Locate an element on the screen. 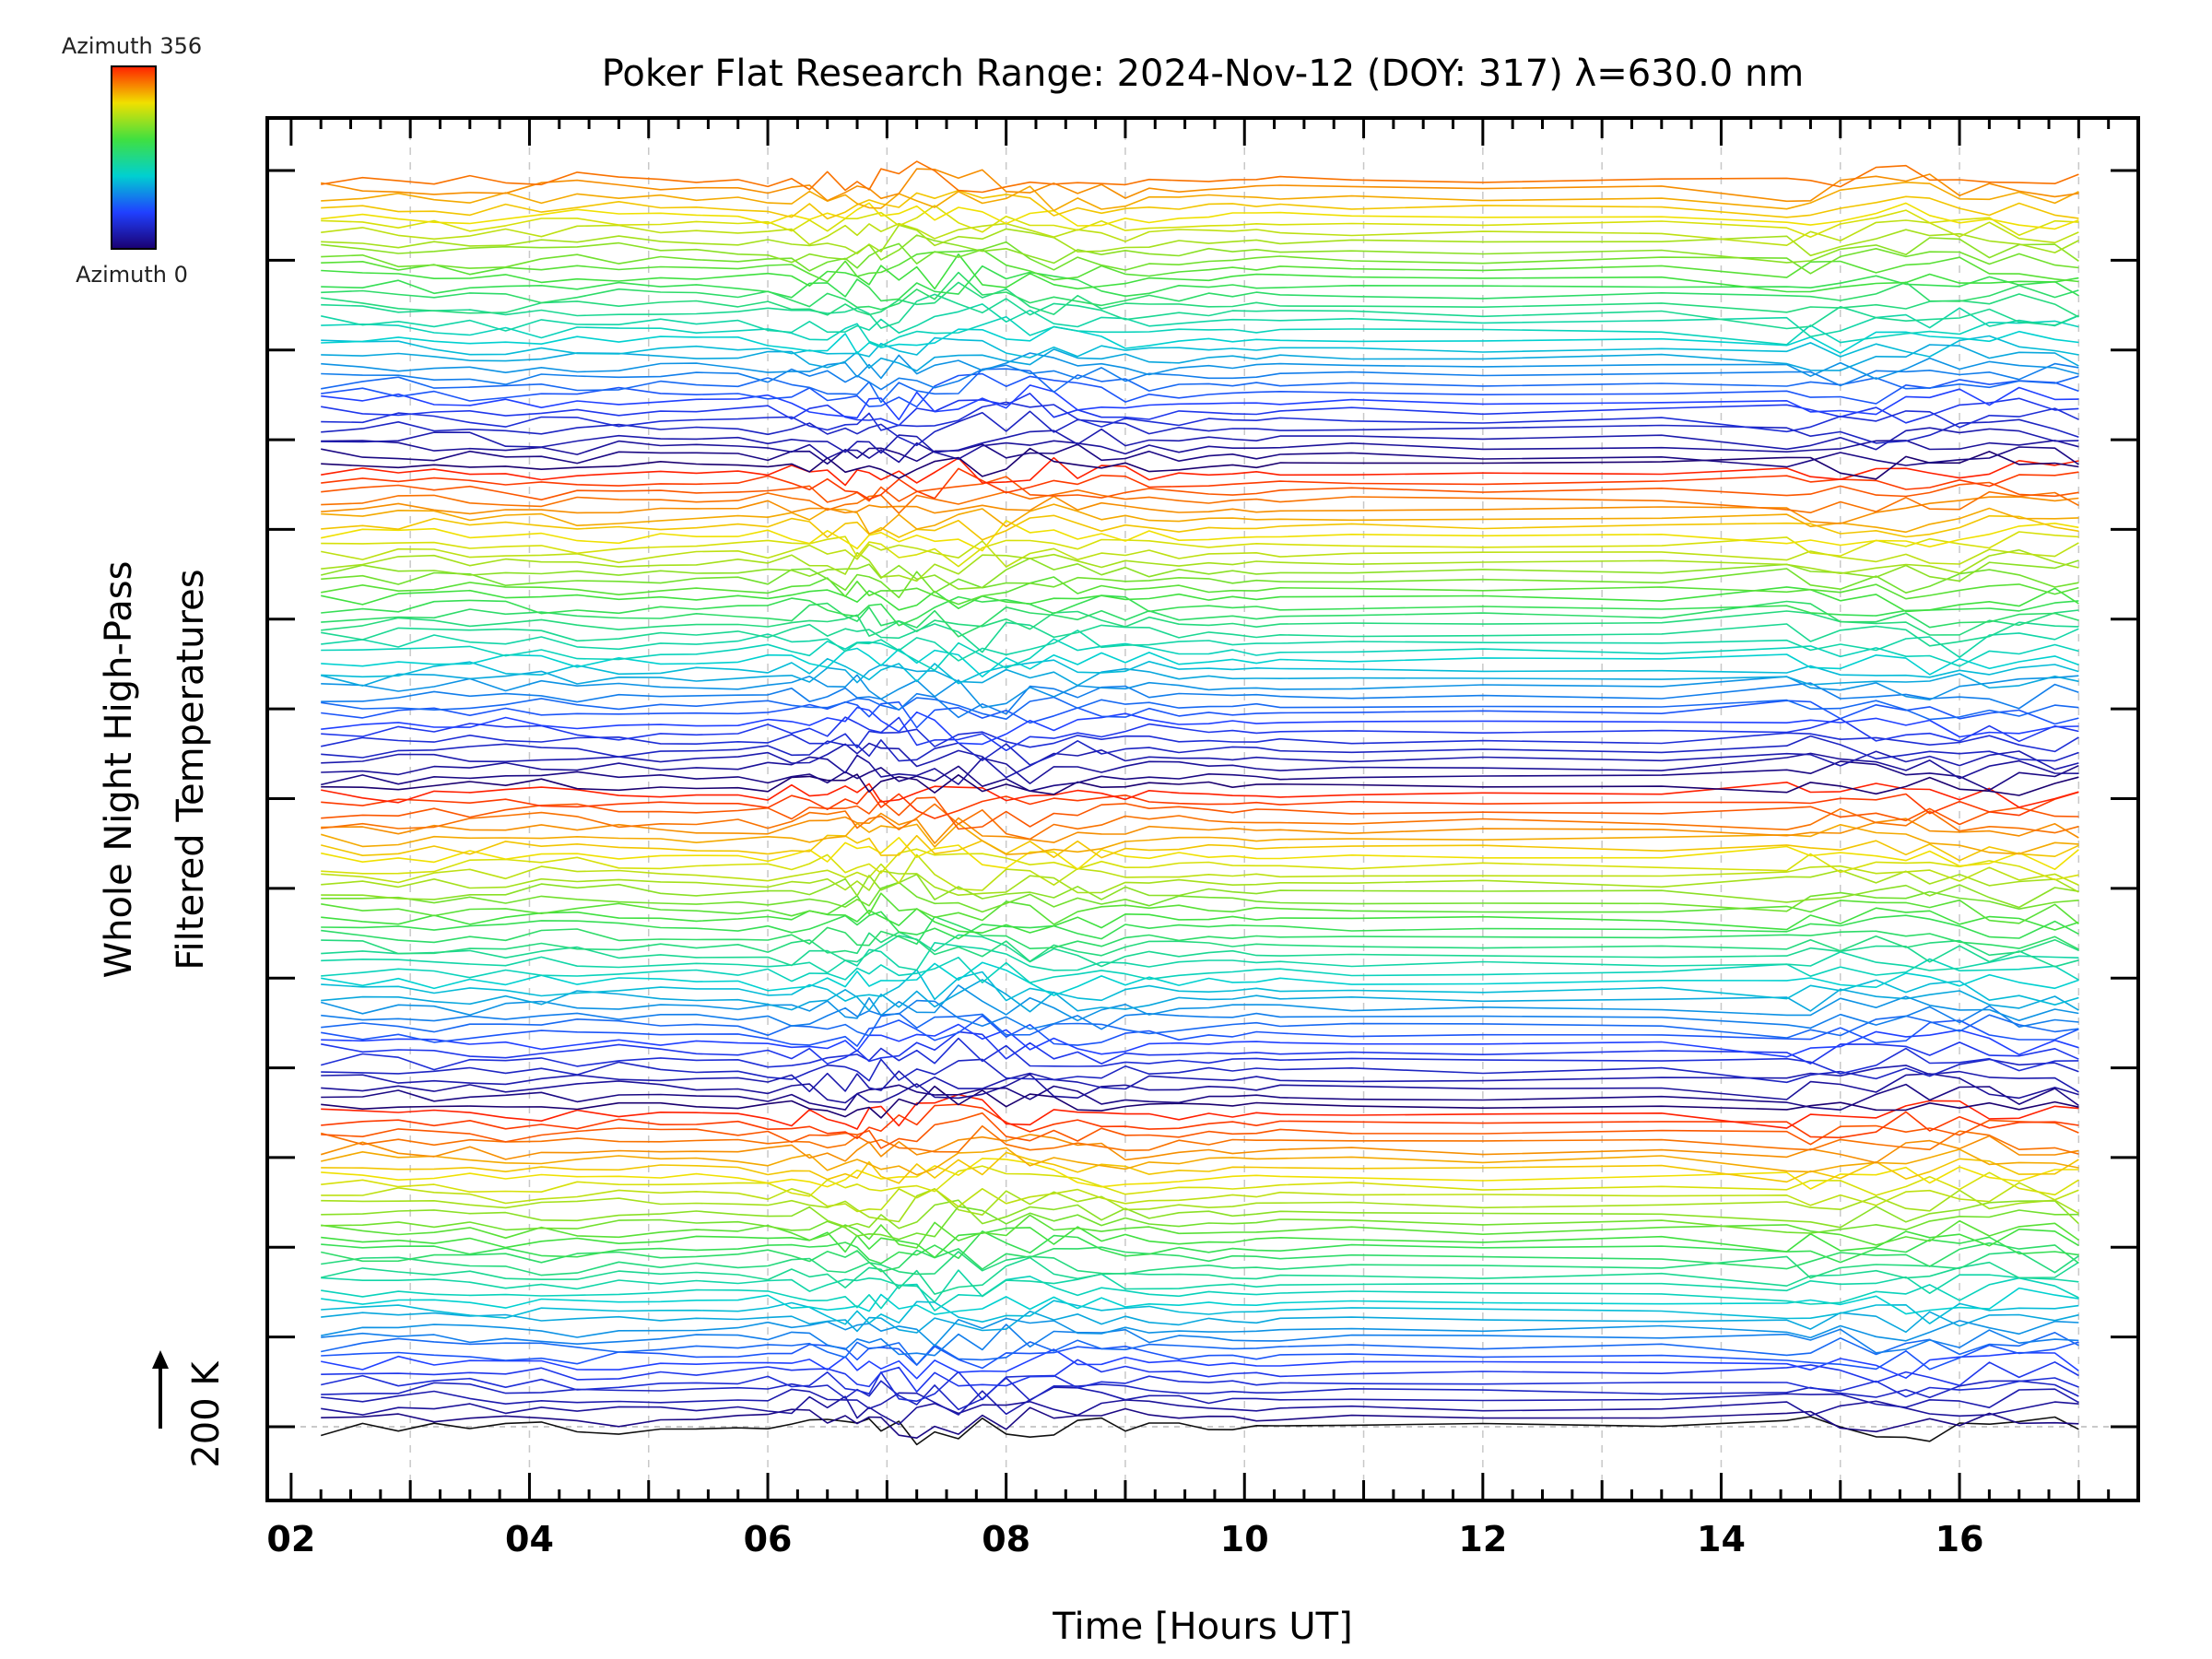 The height and width of the screenshot is (1659, 2212). y-axis-label-line2: Filtered Temperatures is located at coordinates (191, 769).